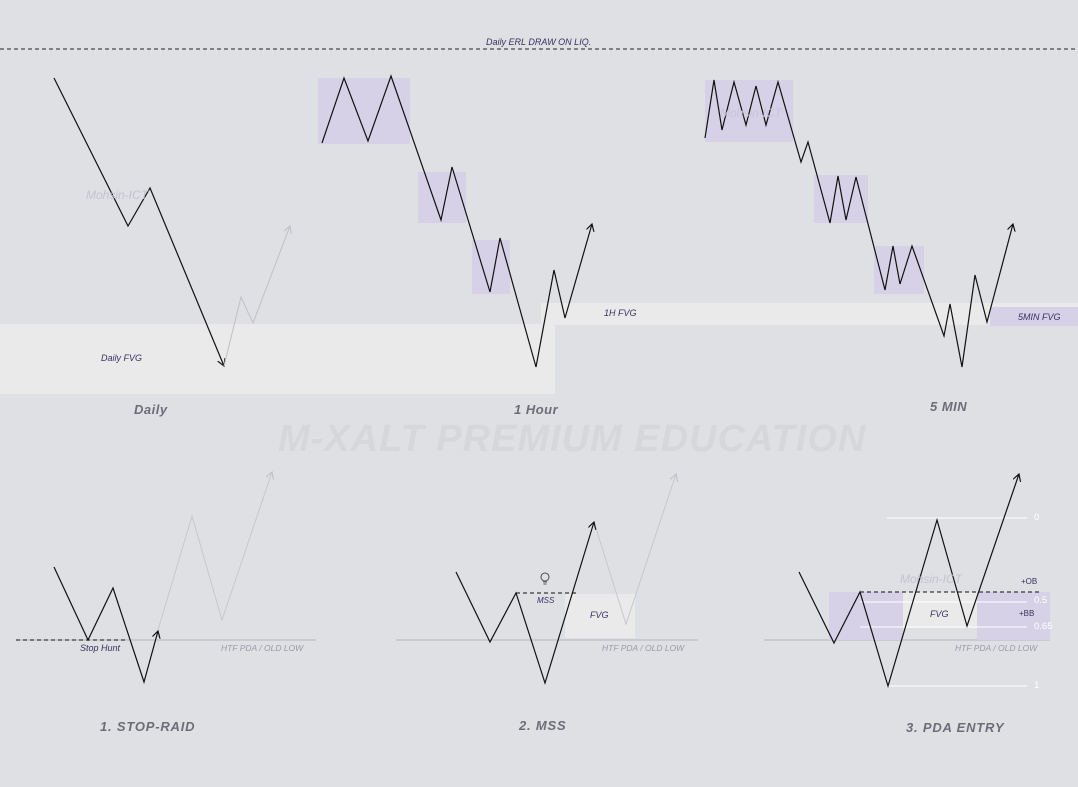 Image resolution: width=1078 pixels, height=787 pixels. Describe the element at coordinates (643, 648) in the screenshot. I see `step2-htf-label: HTF PDA / OLD LOW` at that location.